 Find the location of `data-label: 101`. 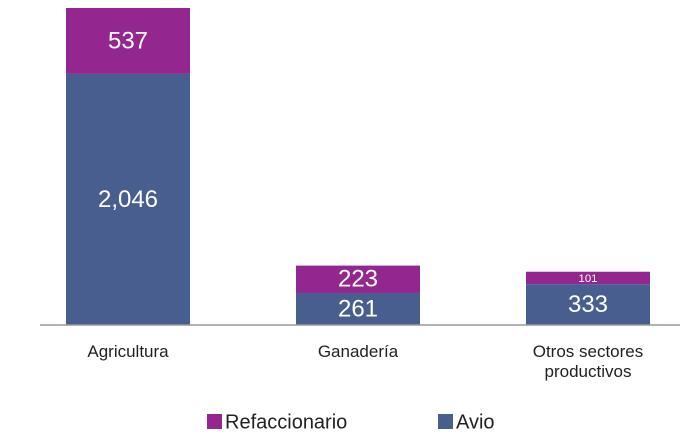

data-label: 101 is located at coordinates (588, 279).